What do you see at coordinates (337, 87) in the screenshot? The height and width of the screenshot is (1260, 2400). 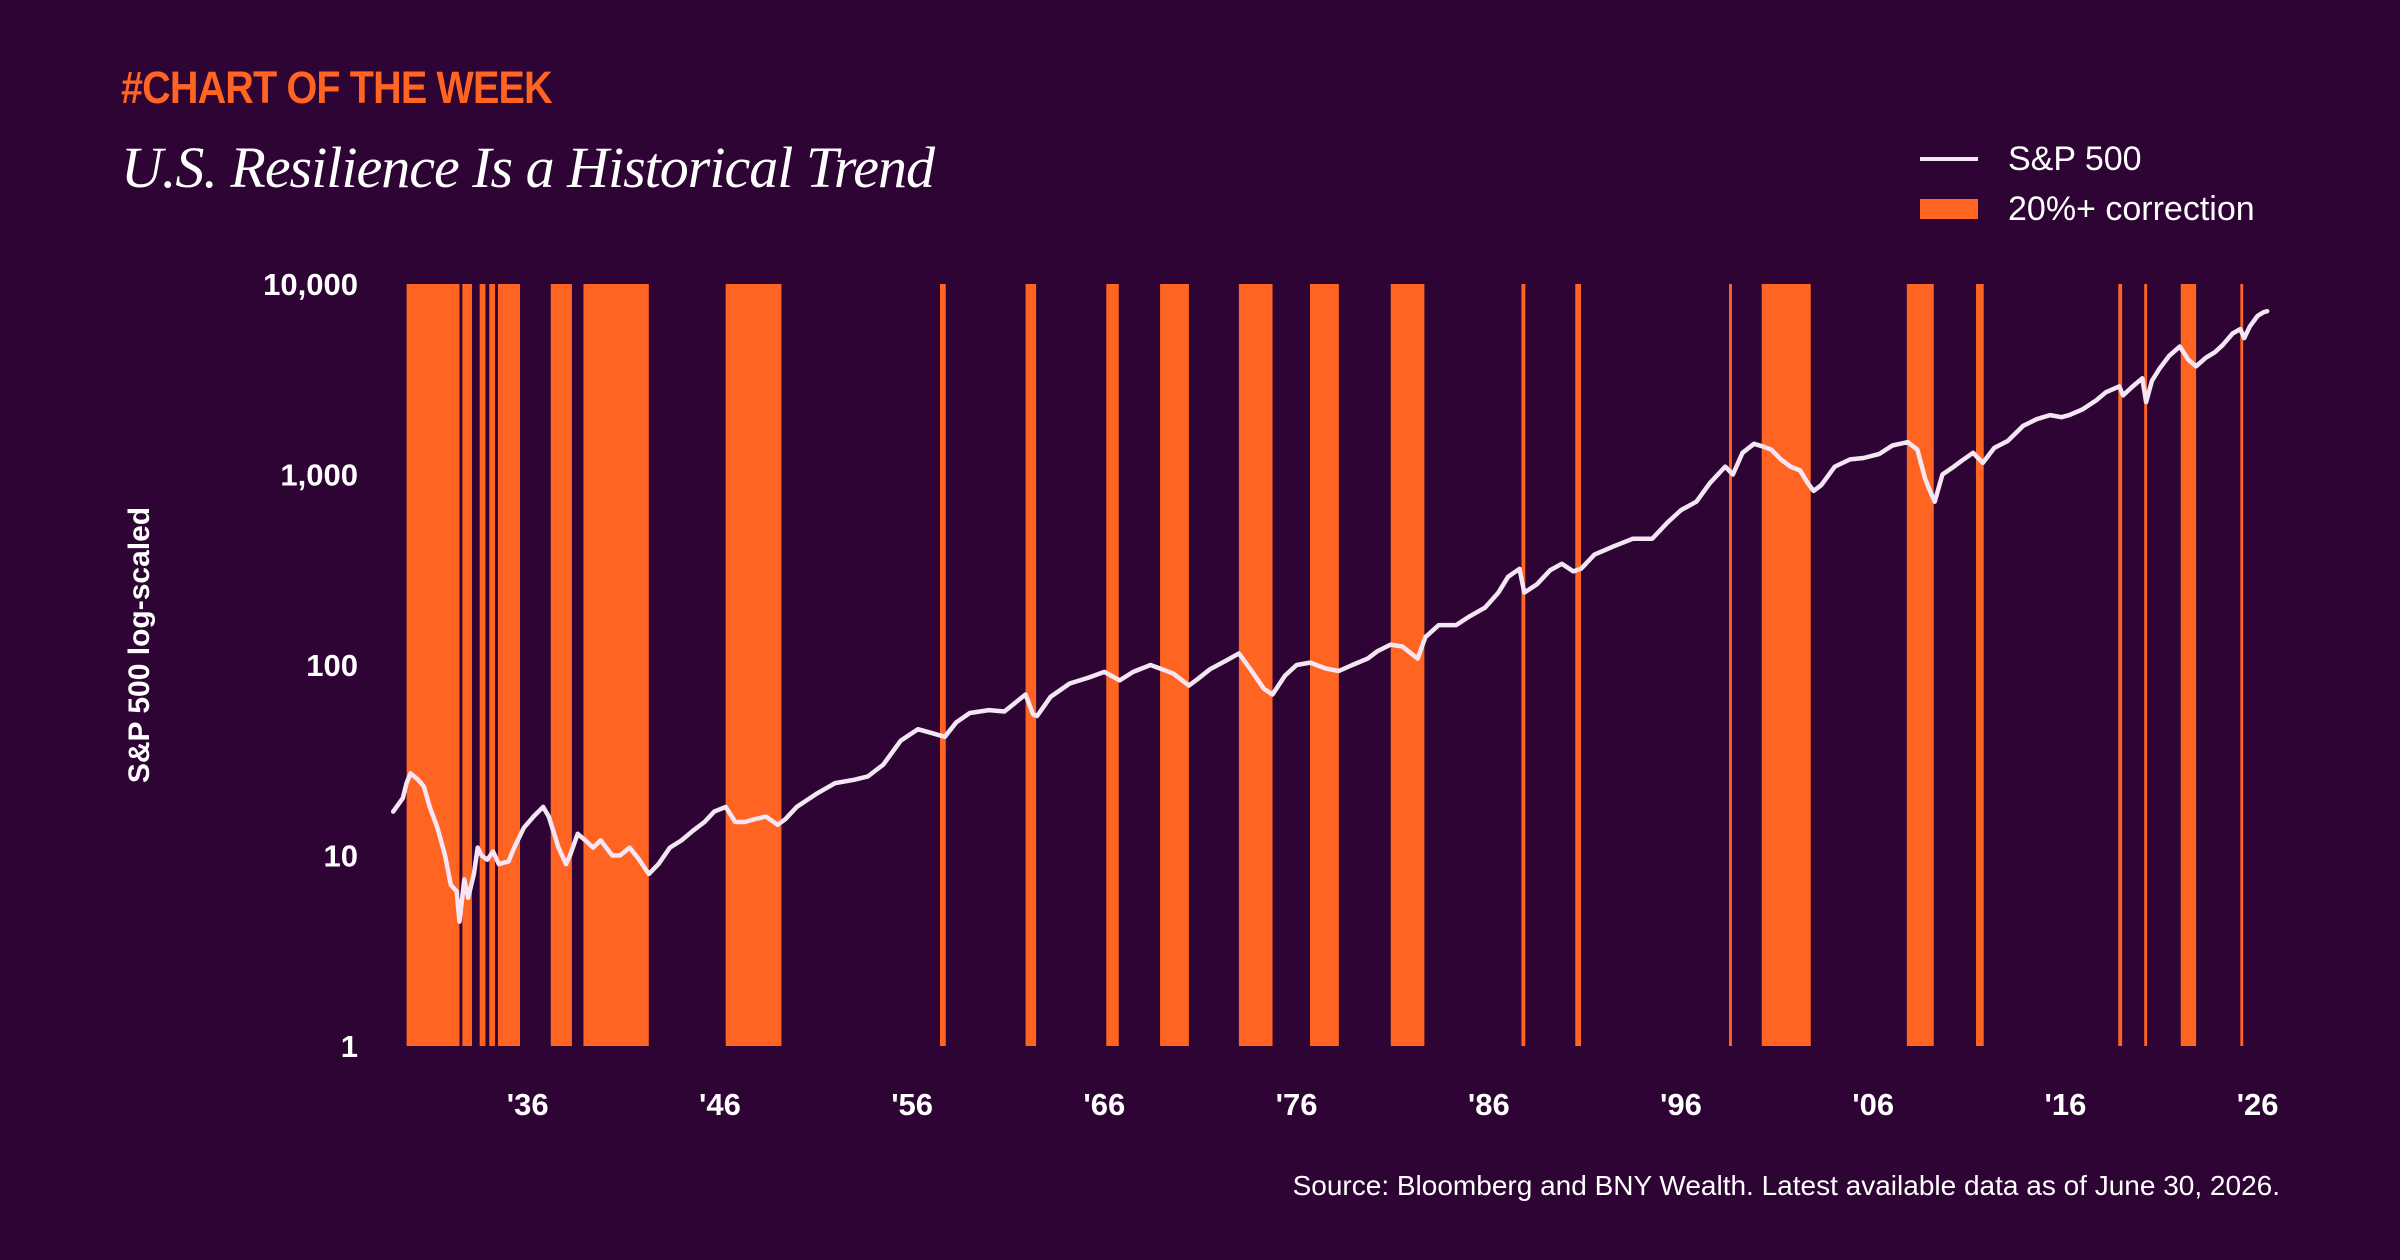 I see `kicker-label: #CHART OF THE WEEK` at bounding box center [337, 87].